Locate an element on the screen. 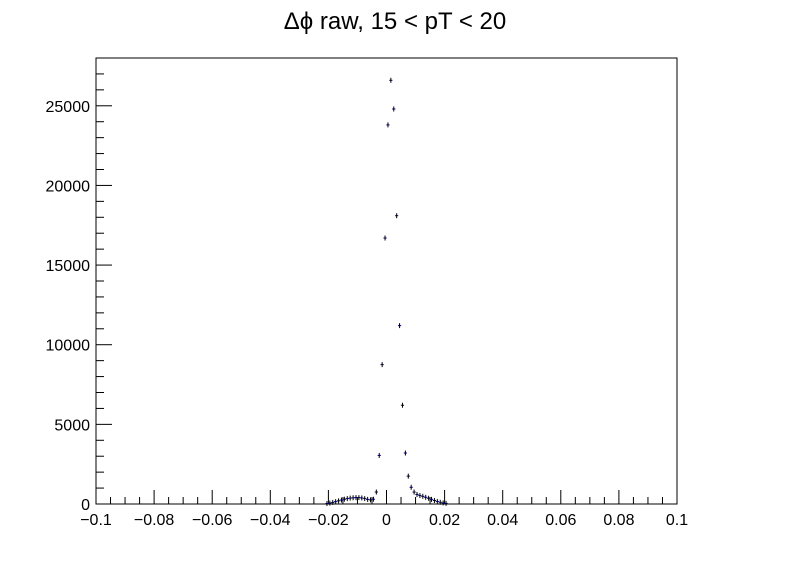 This screenshot has height=572, width=796. x-tick-label: 0.1 is located at coordinates (677, 520).